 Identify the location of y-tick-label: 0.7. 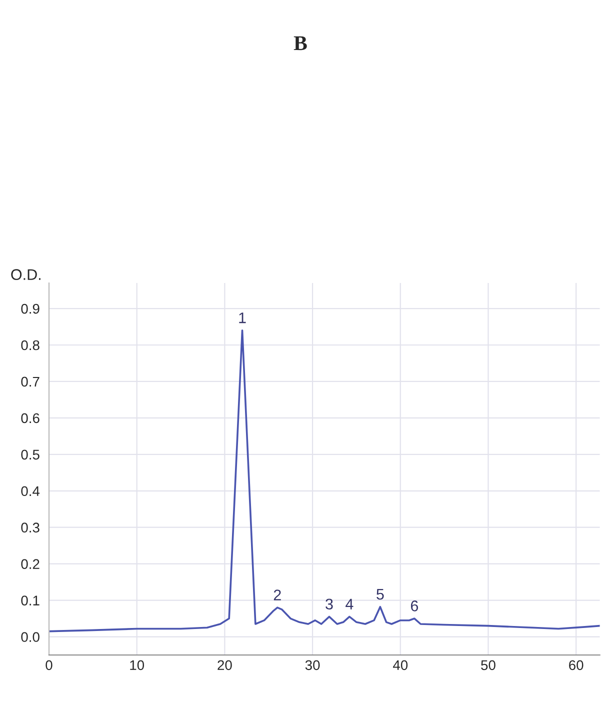
(30, 381).